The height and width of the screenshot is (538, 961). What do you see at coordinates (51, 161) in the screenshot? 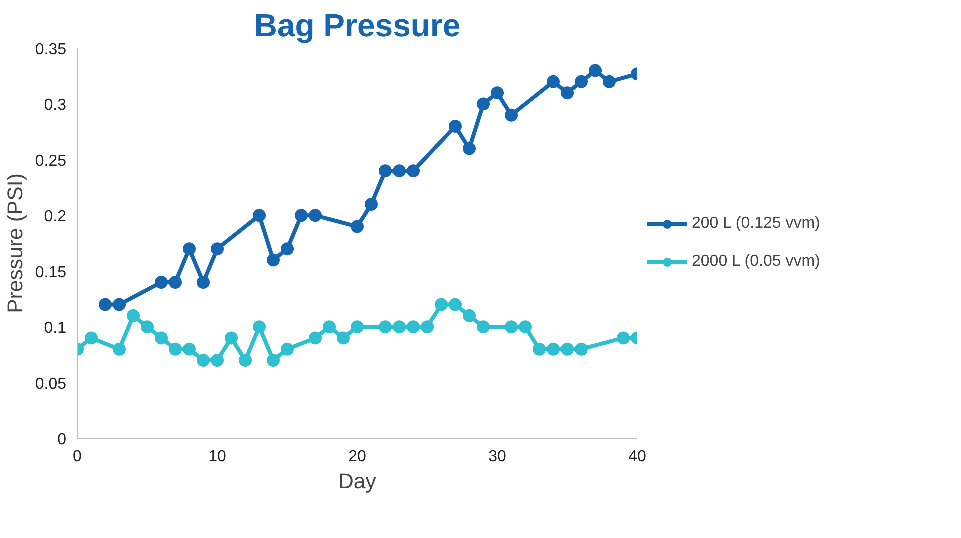
I see `y-tick-label: 0.25` at bounding box center [51, 161].